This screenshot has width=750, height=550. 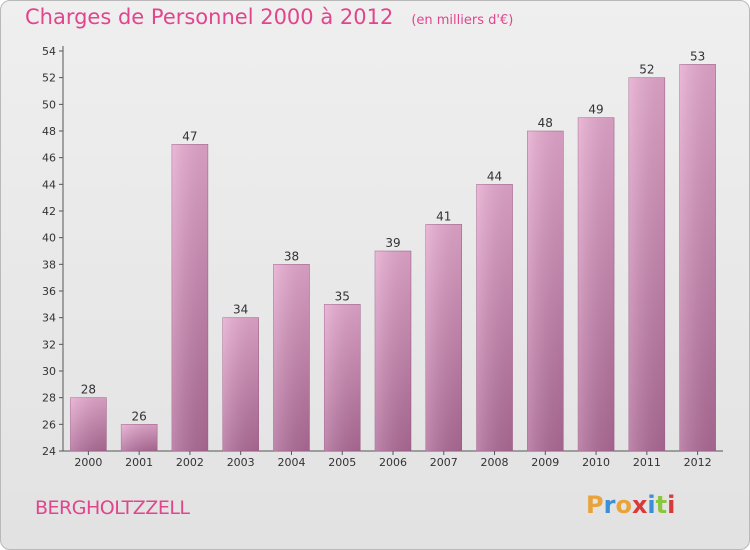 What do you see at coordinates (190, 462) in the screenshot?
I see `x-tick-label: 2002` at bounding box center [190, 462].